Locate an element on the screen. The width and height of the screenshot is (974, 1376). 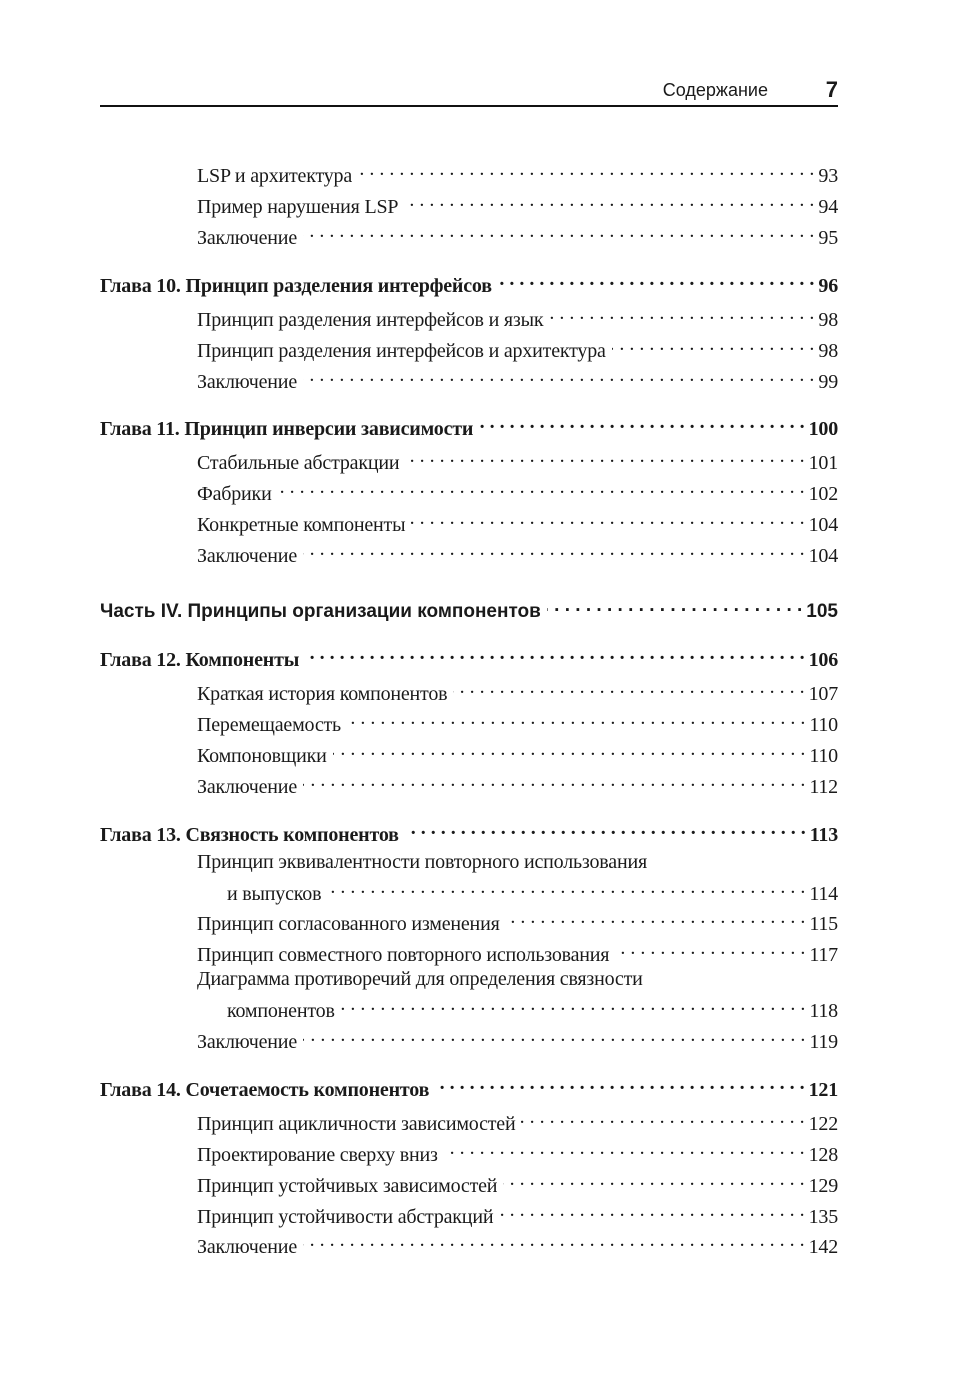
toc-section-entry: Принцип устойчивости абстракций 135 is located at coordinates (517, 1212).